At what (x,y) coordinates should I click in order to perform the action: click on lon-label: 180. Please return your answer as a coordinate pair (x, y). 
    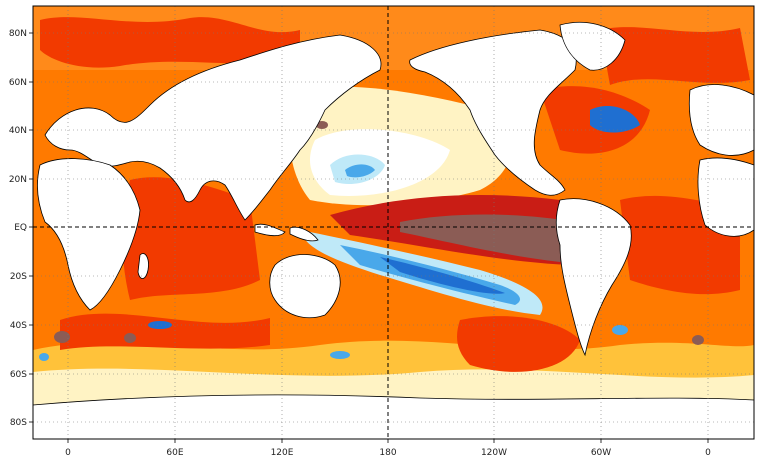
    Looking at the image, I should click on (387, 453).